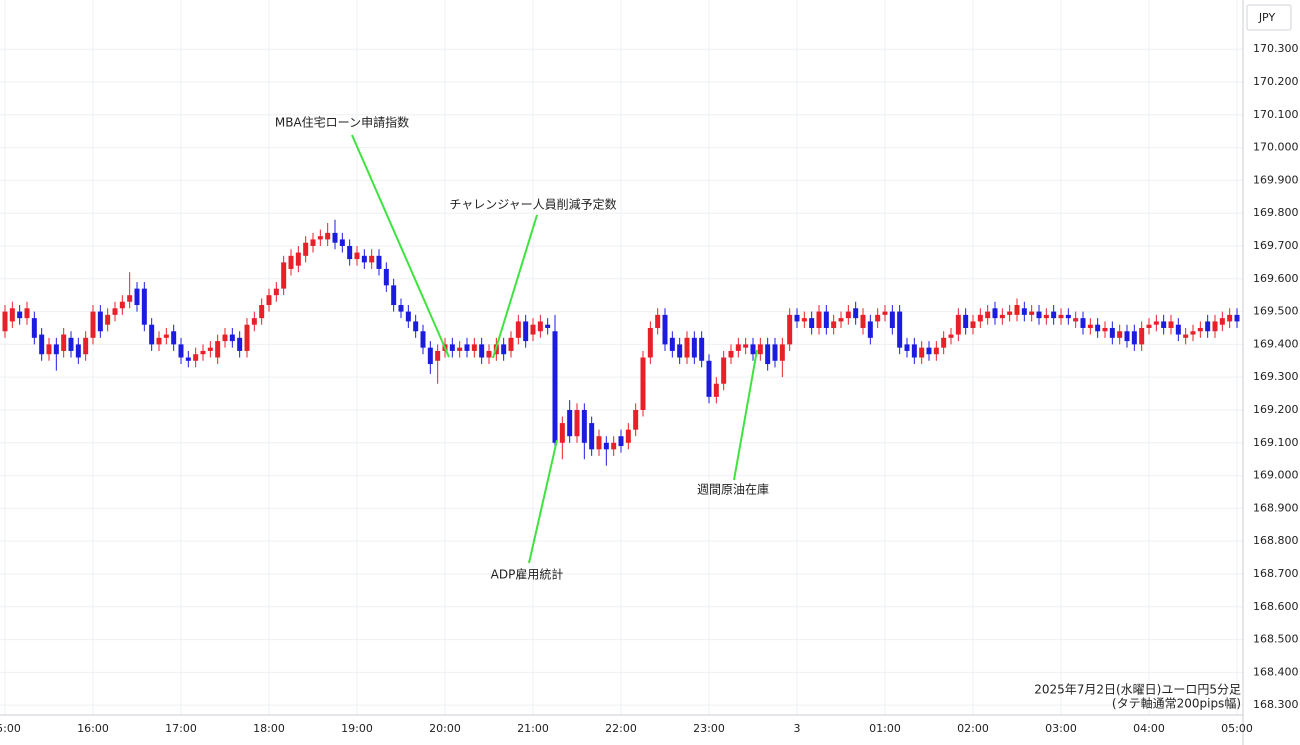 The image size is (1300, 745). What do you see at coordinates (532, 204) in the screenshot?
I see `annotation: チャレンジャー人員削減予定数` at bounding box center [532, 204].